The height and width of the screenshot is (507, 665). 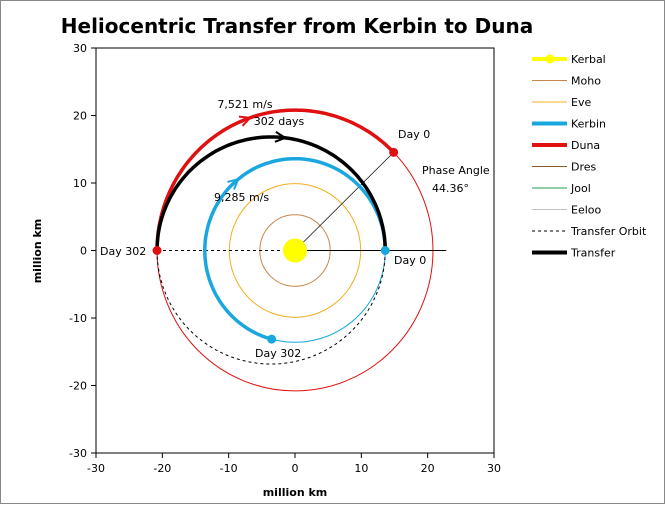 What do you see at coordinates (566, 81) in the screenshot?
I see `legend-item-moho: Moho` at bounding box center [566, 81].